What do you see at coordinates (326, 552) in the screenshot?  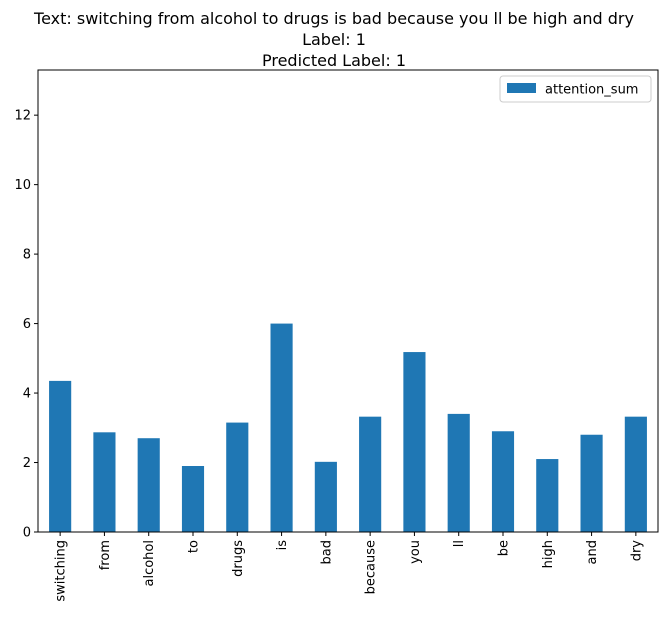 I see `x-tick-label: bad` at bounding box center [326, 552].